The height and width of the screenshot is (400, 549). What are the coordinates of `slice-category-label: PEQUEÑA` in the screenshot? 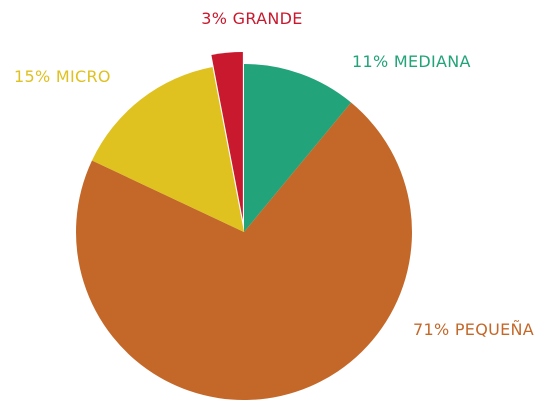 It's located at (494, 329).